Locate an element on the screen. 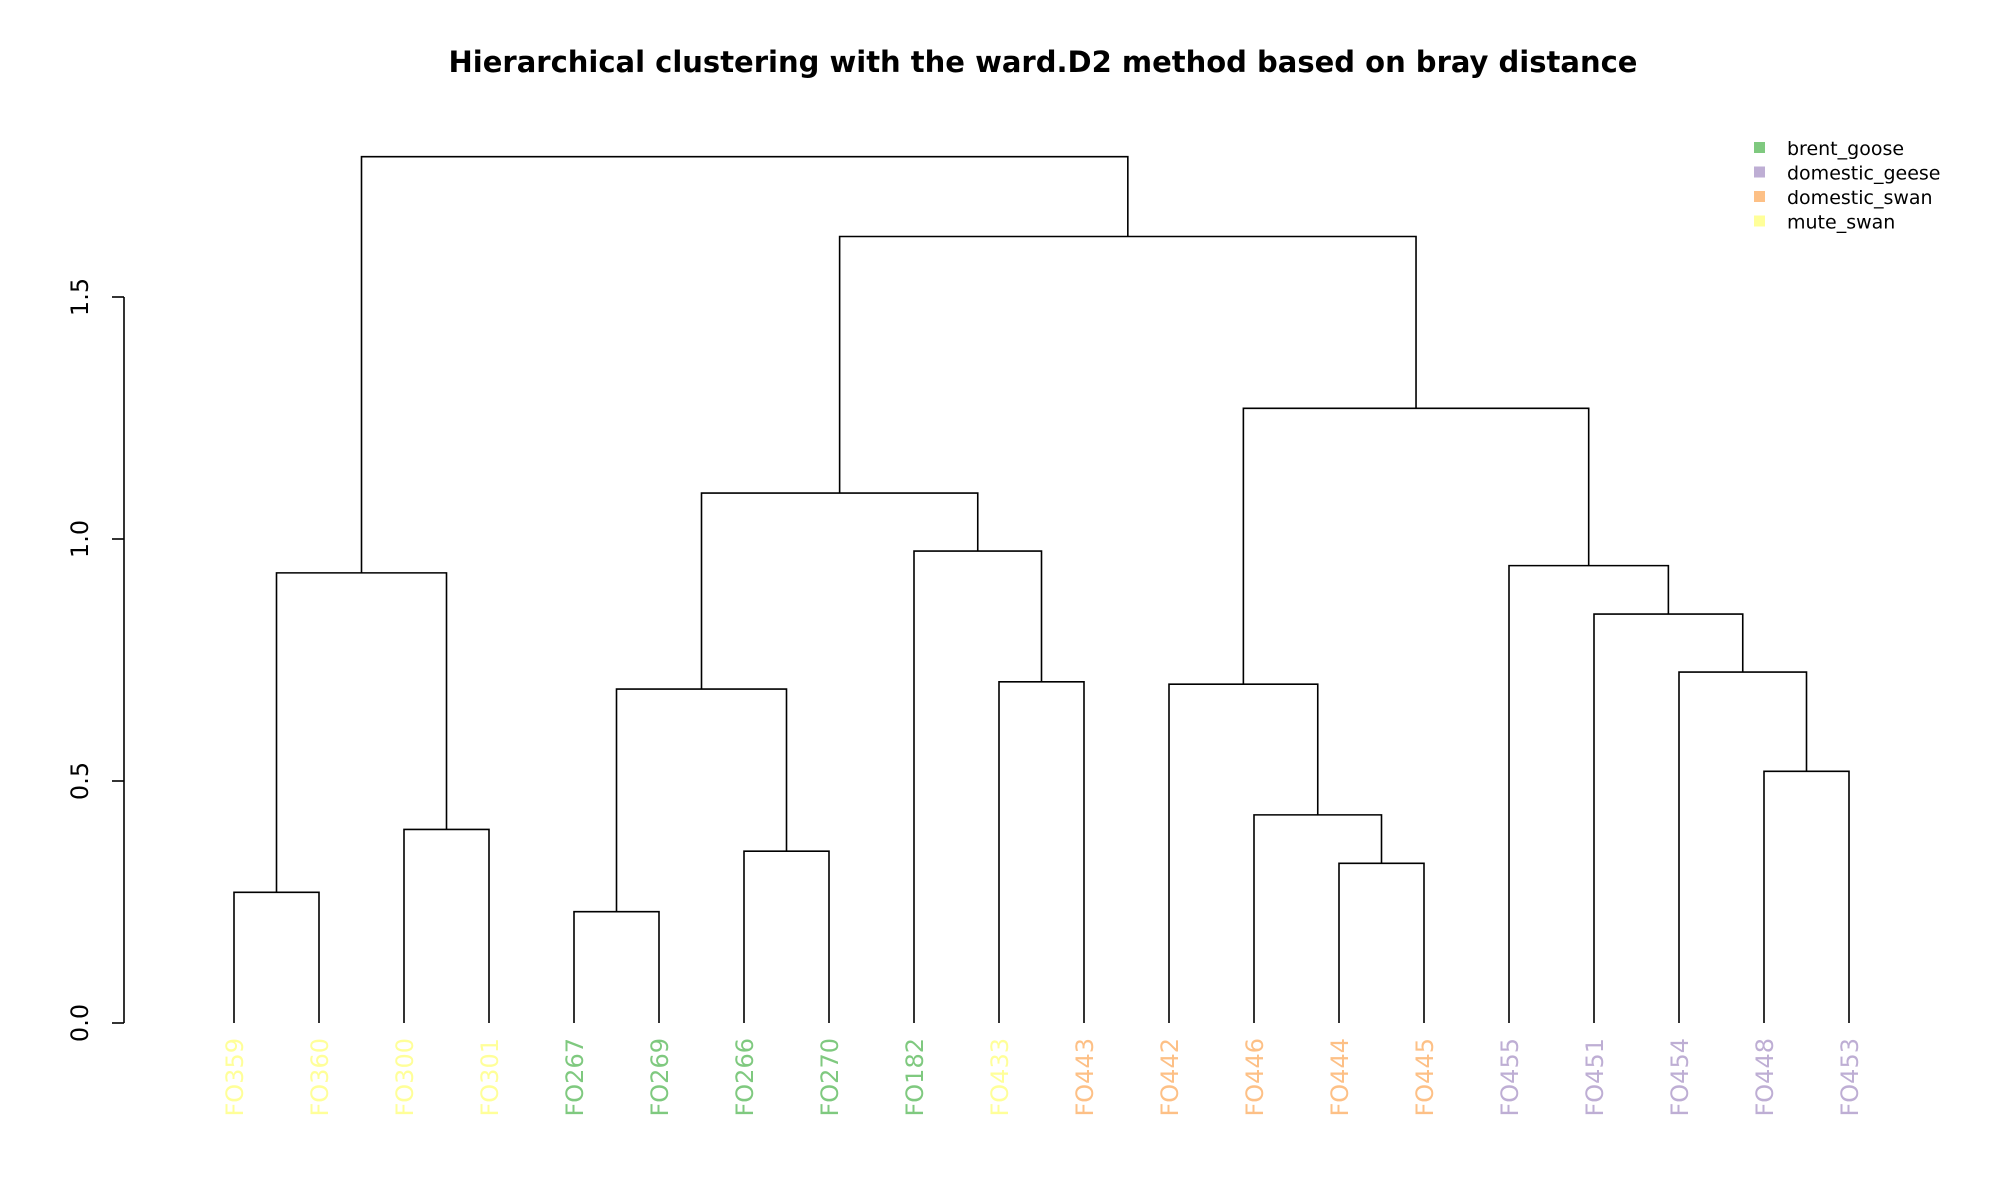 The height and width of the screenshot is (1200, 2000). leaf-label: FO300 is located at coordinates (405, 1077).